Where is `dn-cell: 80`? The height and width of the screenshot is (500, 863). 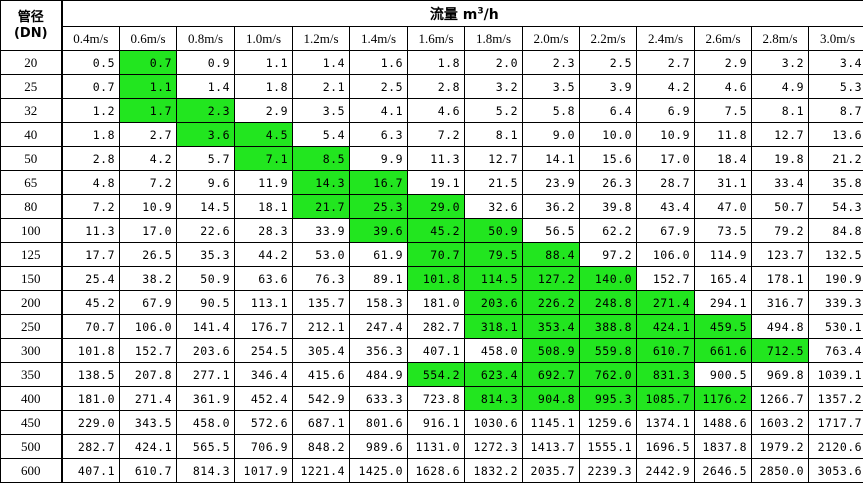 dn-cell: 80 is located at coordinates (31, 206).